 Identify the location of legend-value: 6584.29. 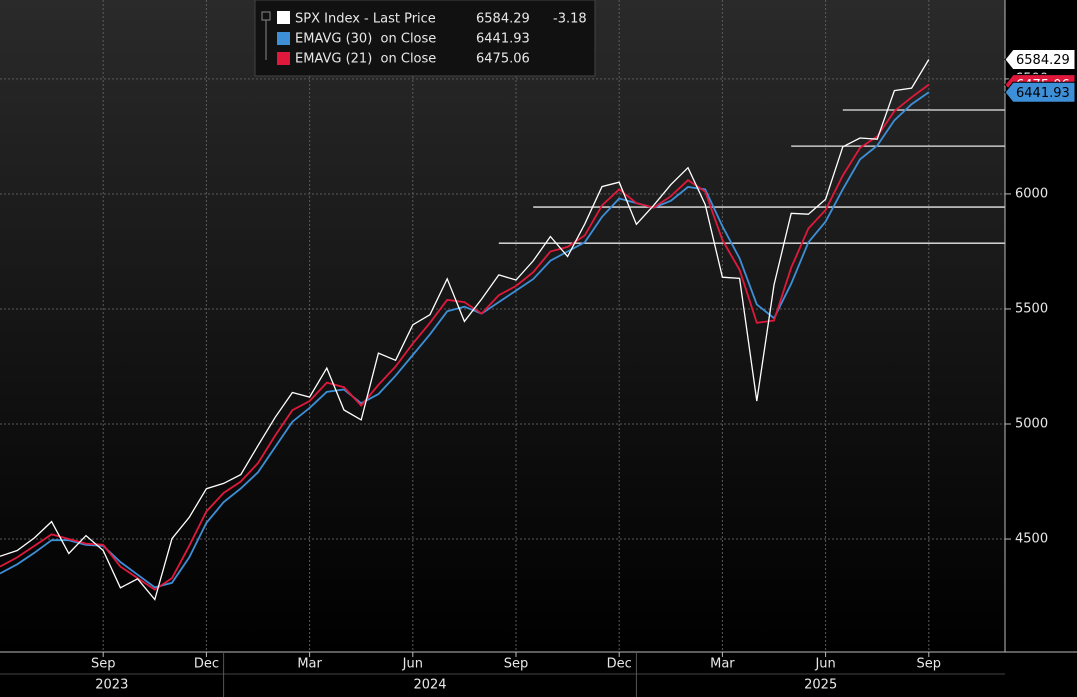
(503, 19).